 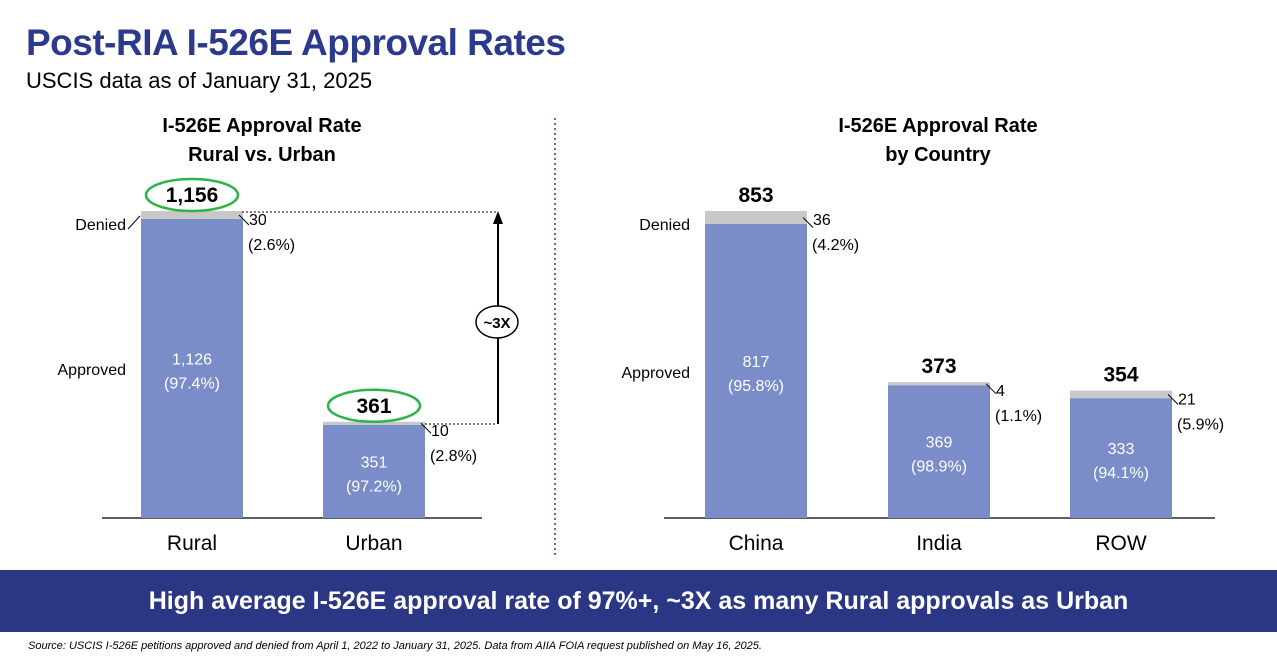 I want to click on bar-approved-urban, so click(x=374, y=471).